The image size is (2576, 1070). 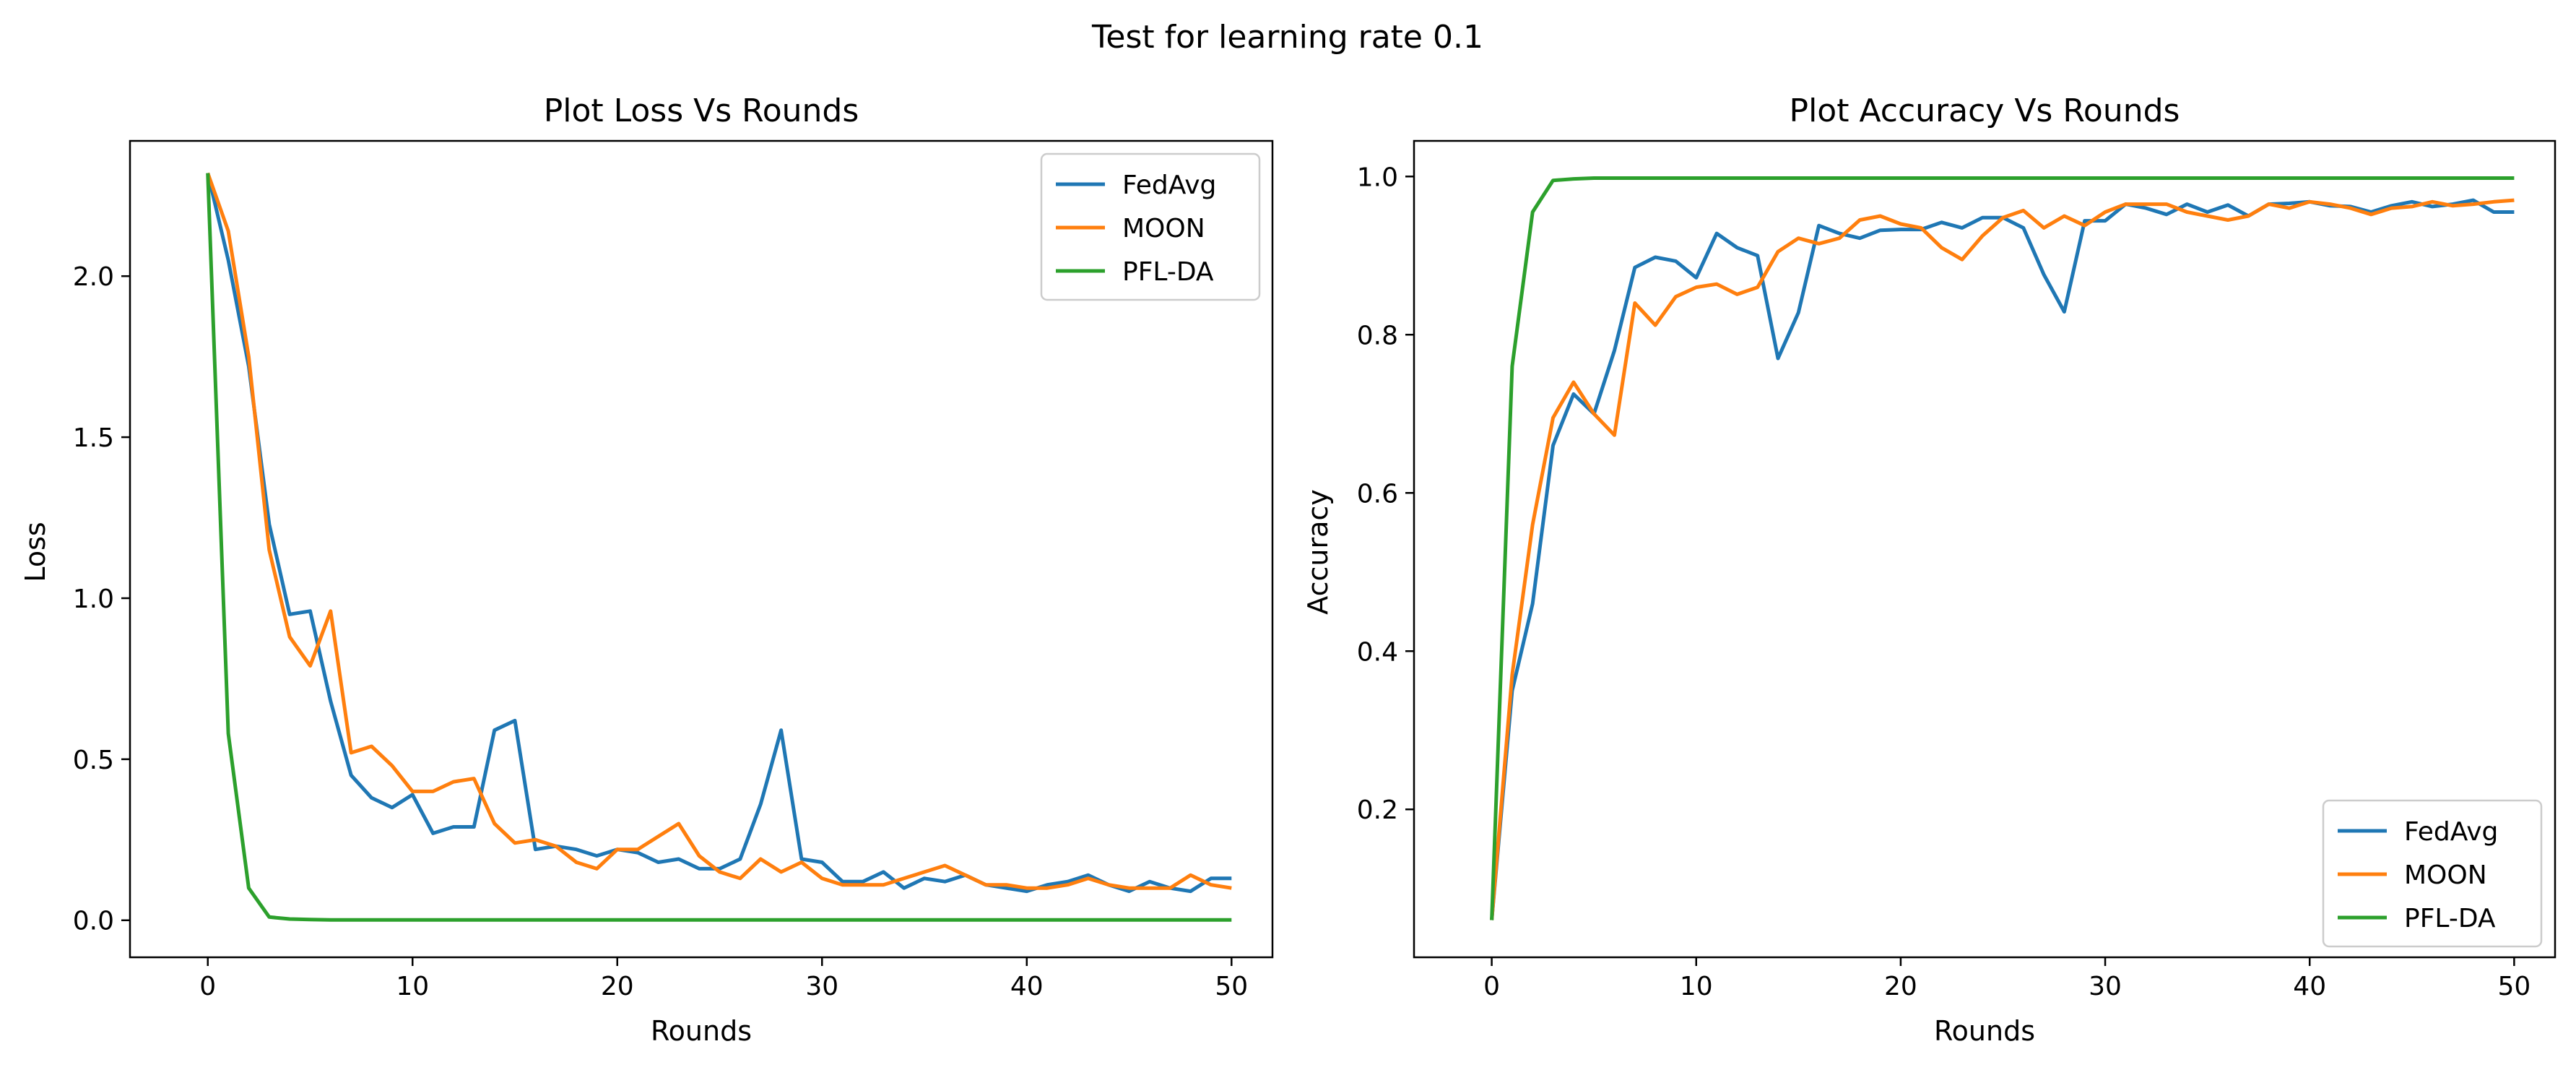 What do you see at coordinates (701, 1031) in the screenshot?
I see `loss-chart-xlabel: Rounds` at bounding box center [701, 1031].